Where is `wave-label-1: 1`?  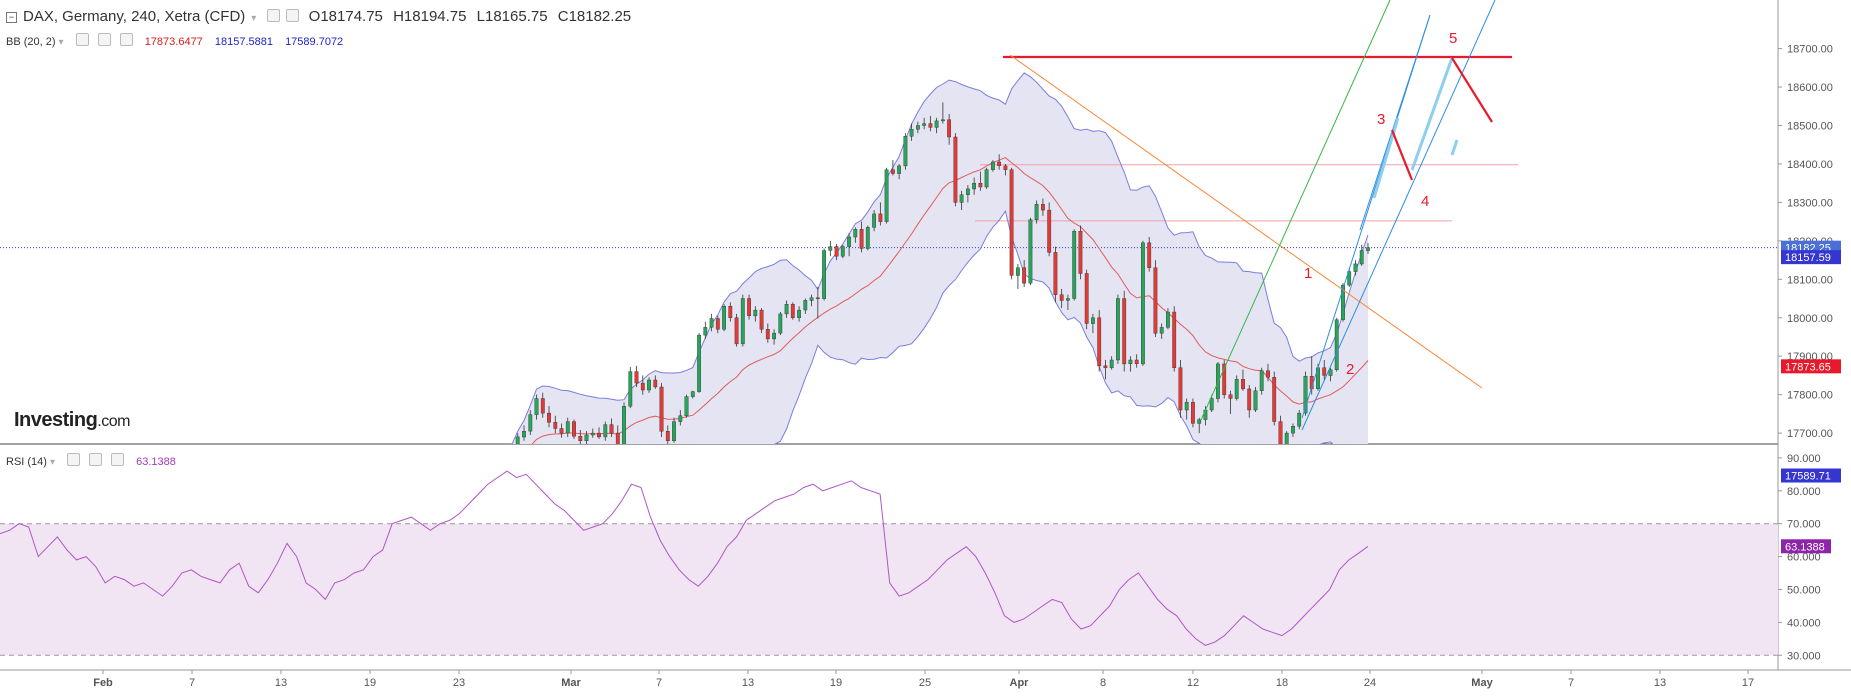 wave-label-1: 1 is located at coordinates (1308, 273).